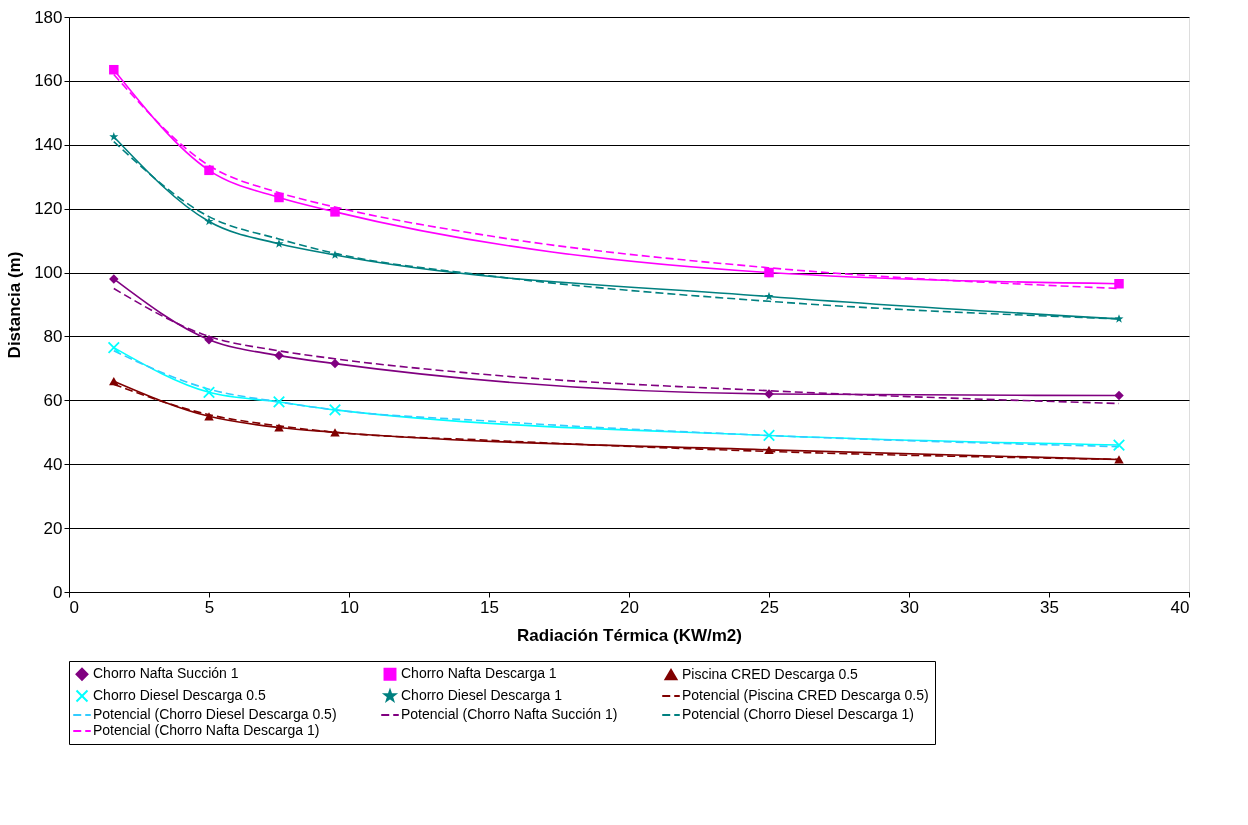 The image size is (1248, 825). Describe the element at coordinates (58, 592) in the screenshot. I see `y-tick-label: 0` at that location.